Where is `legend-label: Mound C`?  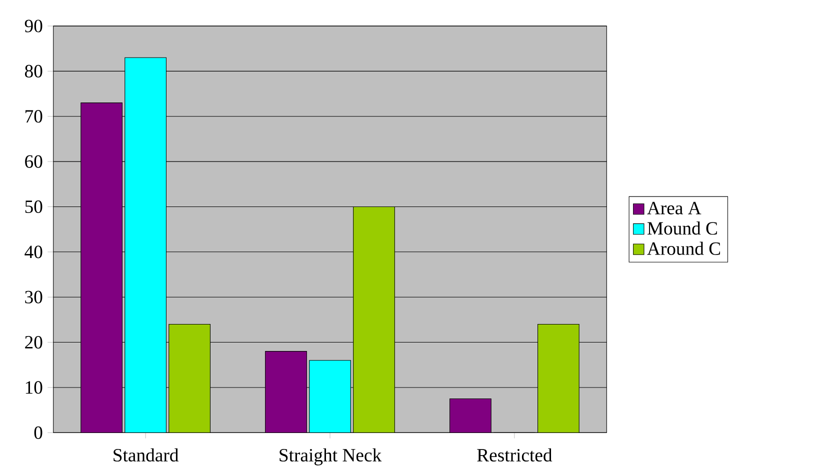
legend-label: Mound C is located at coordinates (682, 228).